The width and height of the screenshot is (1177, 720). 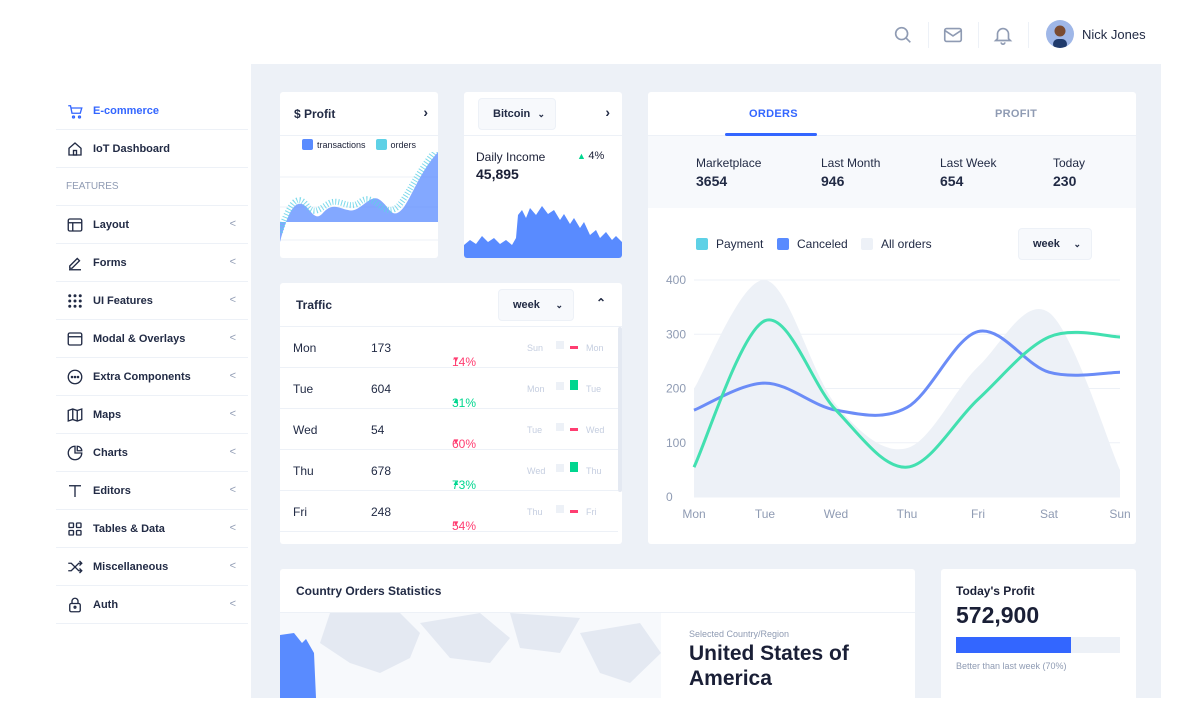 What do you see at coordinates (75, 339) in the screenshot?
I see `browser-icon` at bounding box center [75, 339].